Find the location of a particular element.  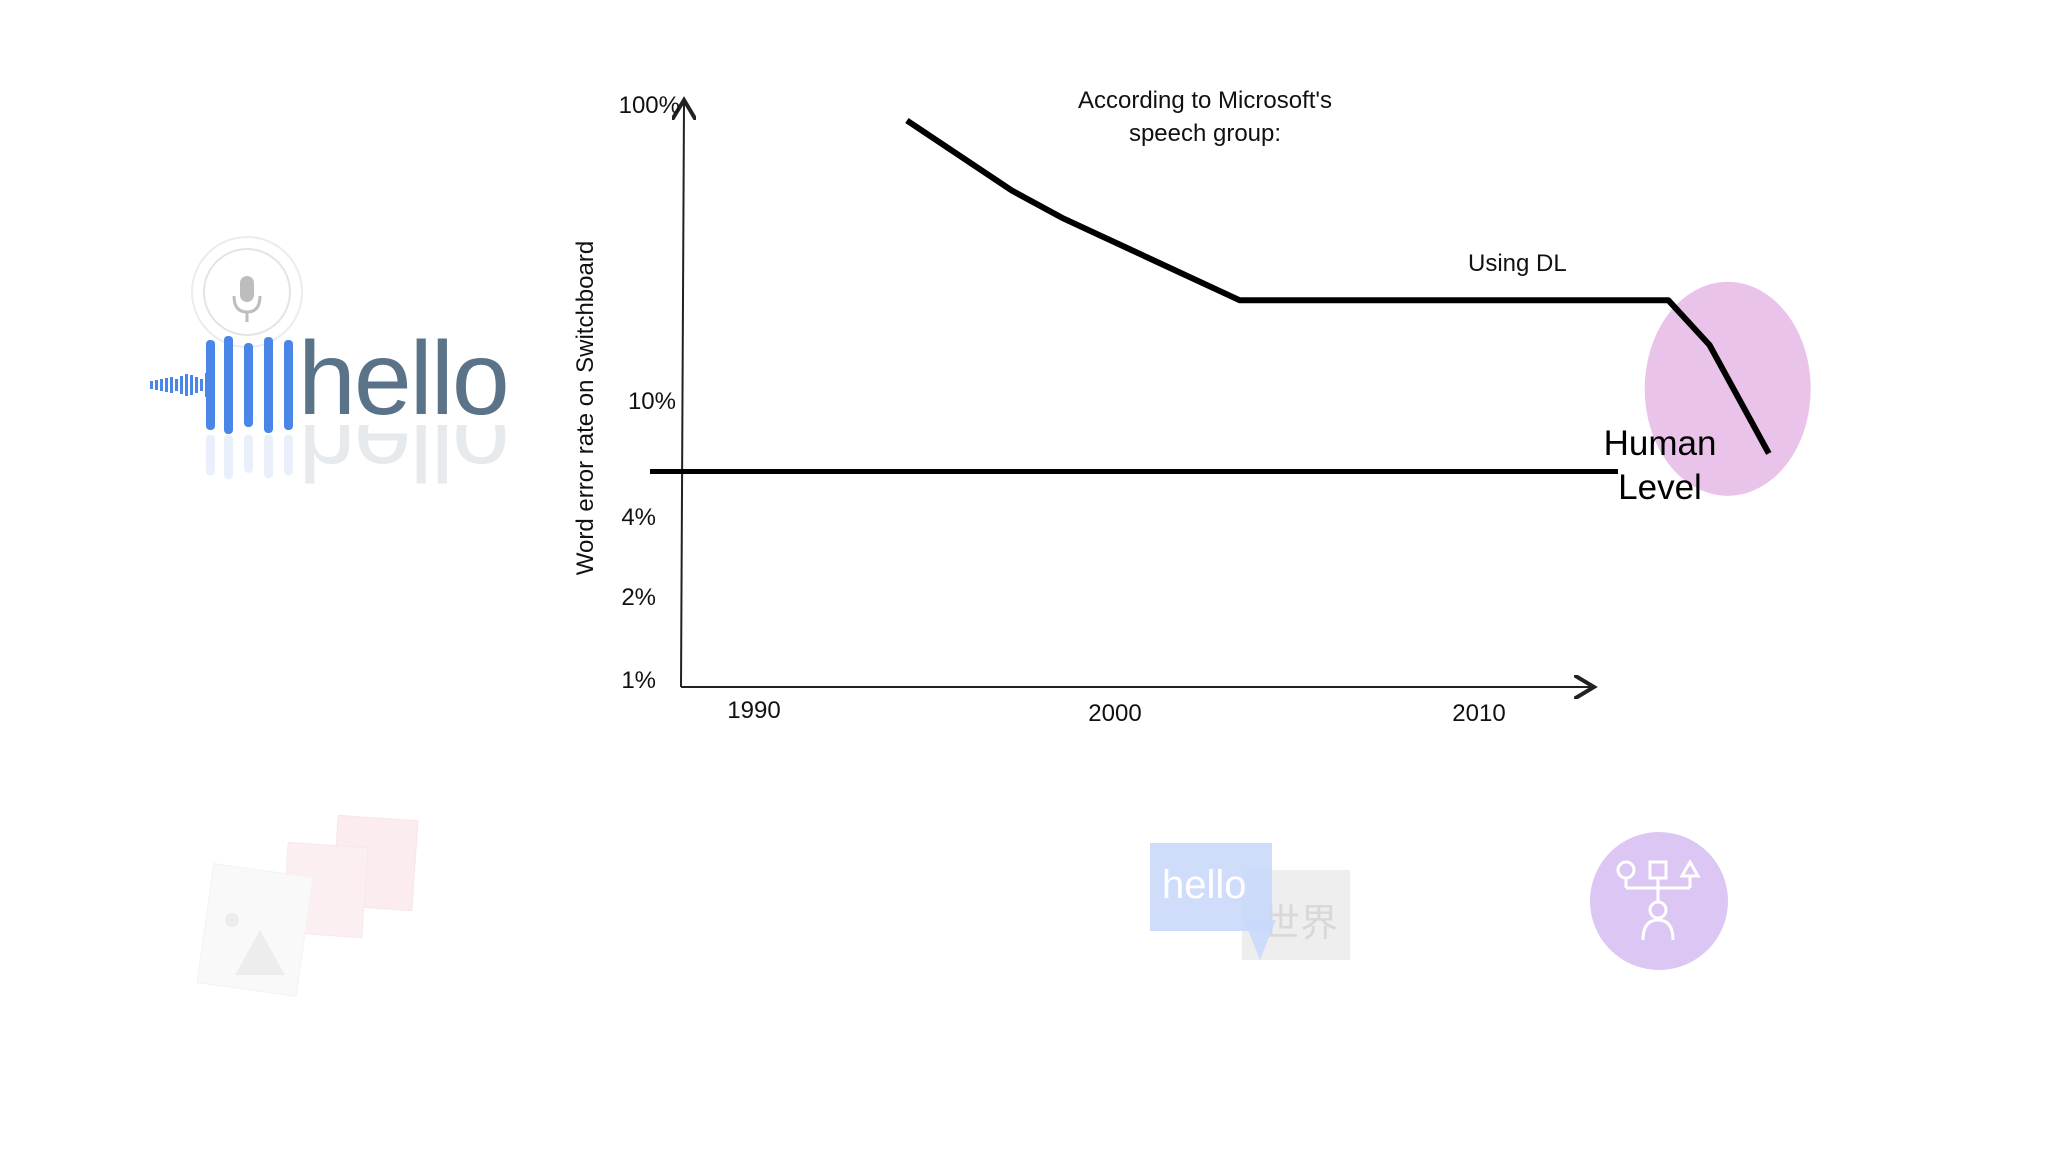

x-tick-label: 2000 is located at coordinates (1115, 713).